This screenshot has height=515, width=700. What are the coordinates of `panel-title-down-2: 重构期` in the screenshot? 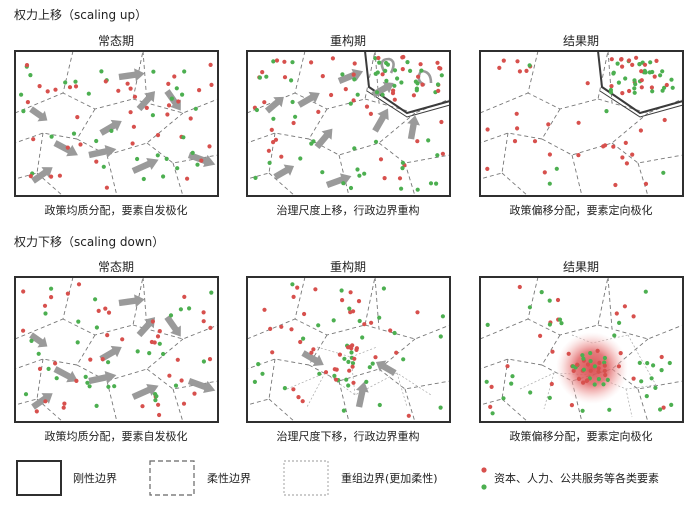 It's located at (348, 266).